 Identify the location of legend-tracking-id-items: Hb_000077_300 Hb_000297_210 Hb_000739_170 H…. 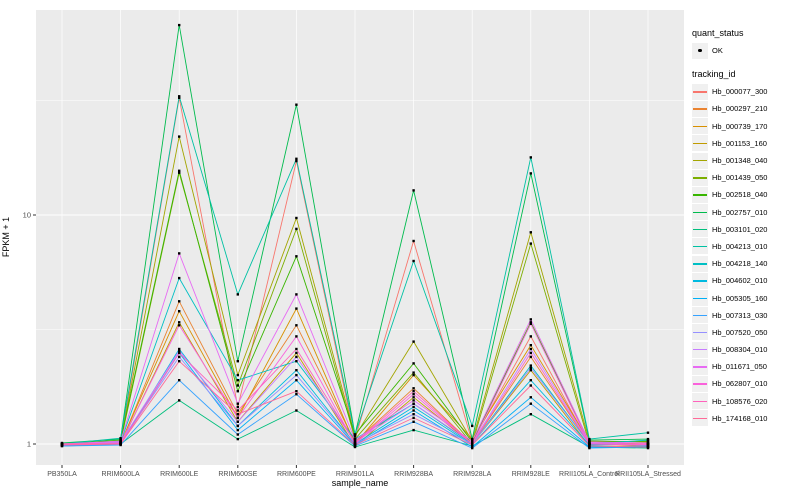
(745, 255).